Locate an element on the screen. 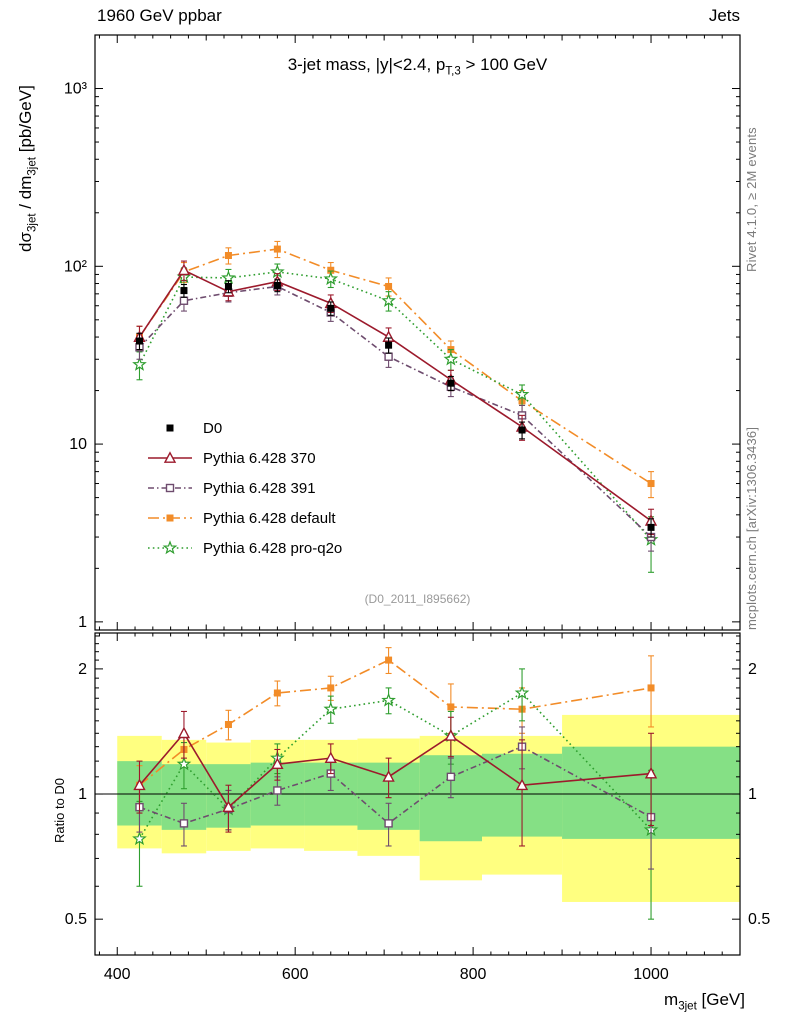 The width and height of the screenshot is (786, 1024). pythia-pro-q2o-marker-icon is located at coordinates (170, 547).